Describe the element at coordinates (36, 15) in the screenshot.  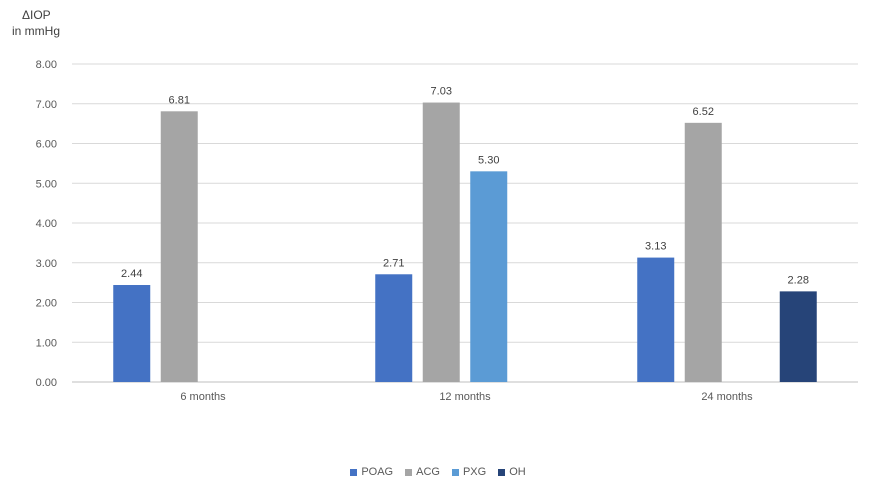
I see `y-axis-label-line-1: ΔIOP` at that location.